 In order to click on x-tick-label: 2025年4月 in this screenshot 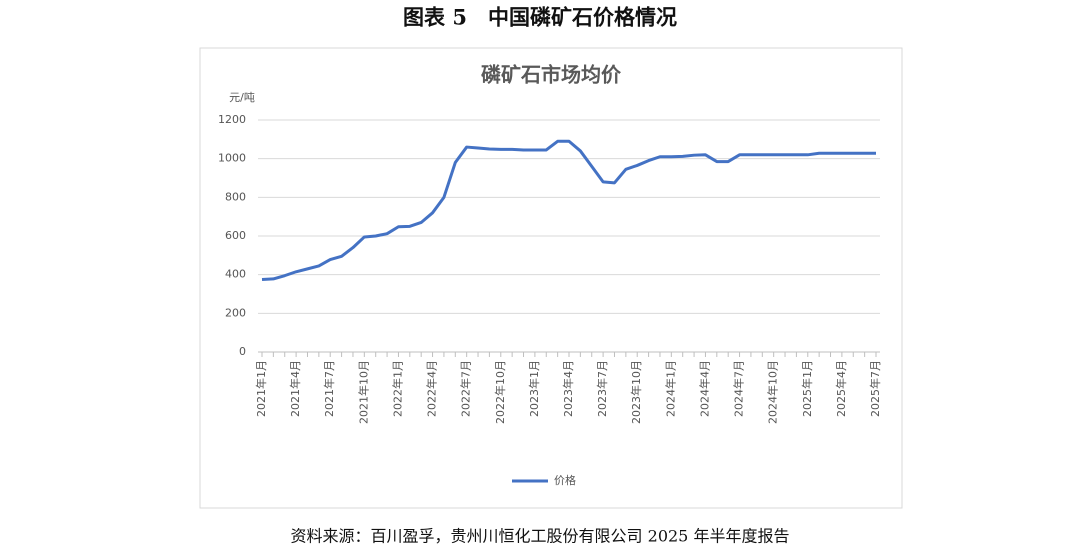, I will do `click(841, 388)`.